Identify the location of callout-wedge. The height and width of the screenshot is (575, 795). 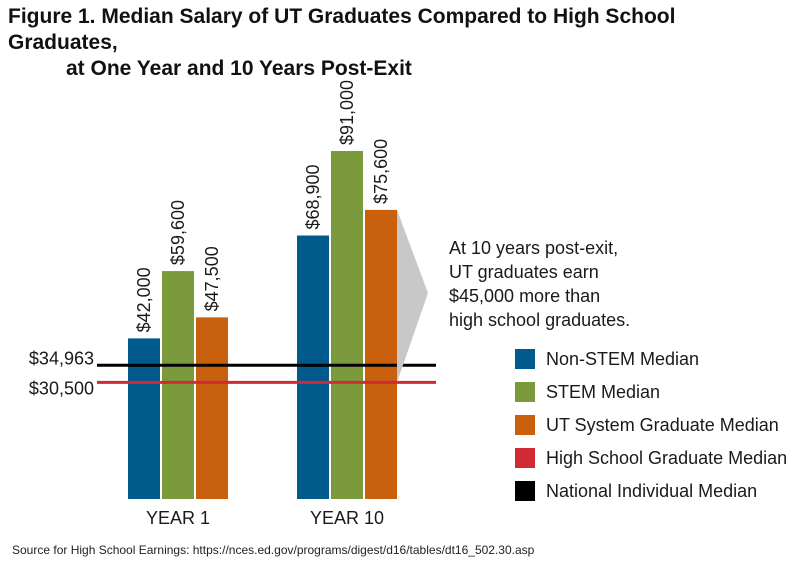
(412, 296).